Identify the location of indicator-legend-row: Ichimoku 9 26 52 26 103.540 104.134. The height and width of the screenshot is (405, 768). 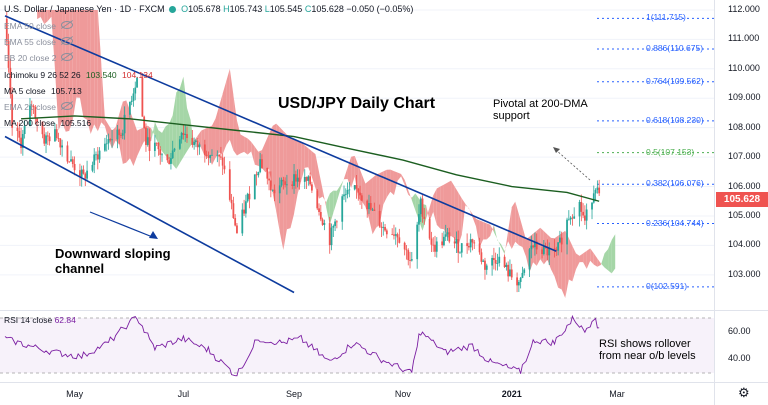
(78, 75).